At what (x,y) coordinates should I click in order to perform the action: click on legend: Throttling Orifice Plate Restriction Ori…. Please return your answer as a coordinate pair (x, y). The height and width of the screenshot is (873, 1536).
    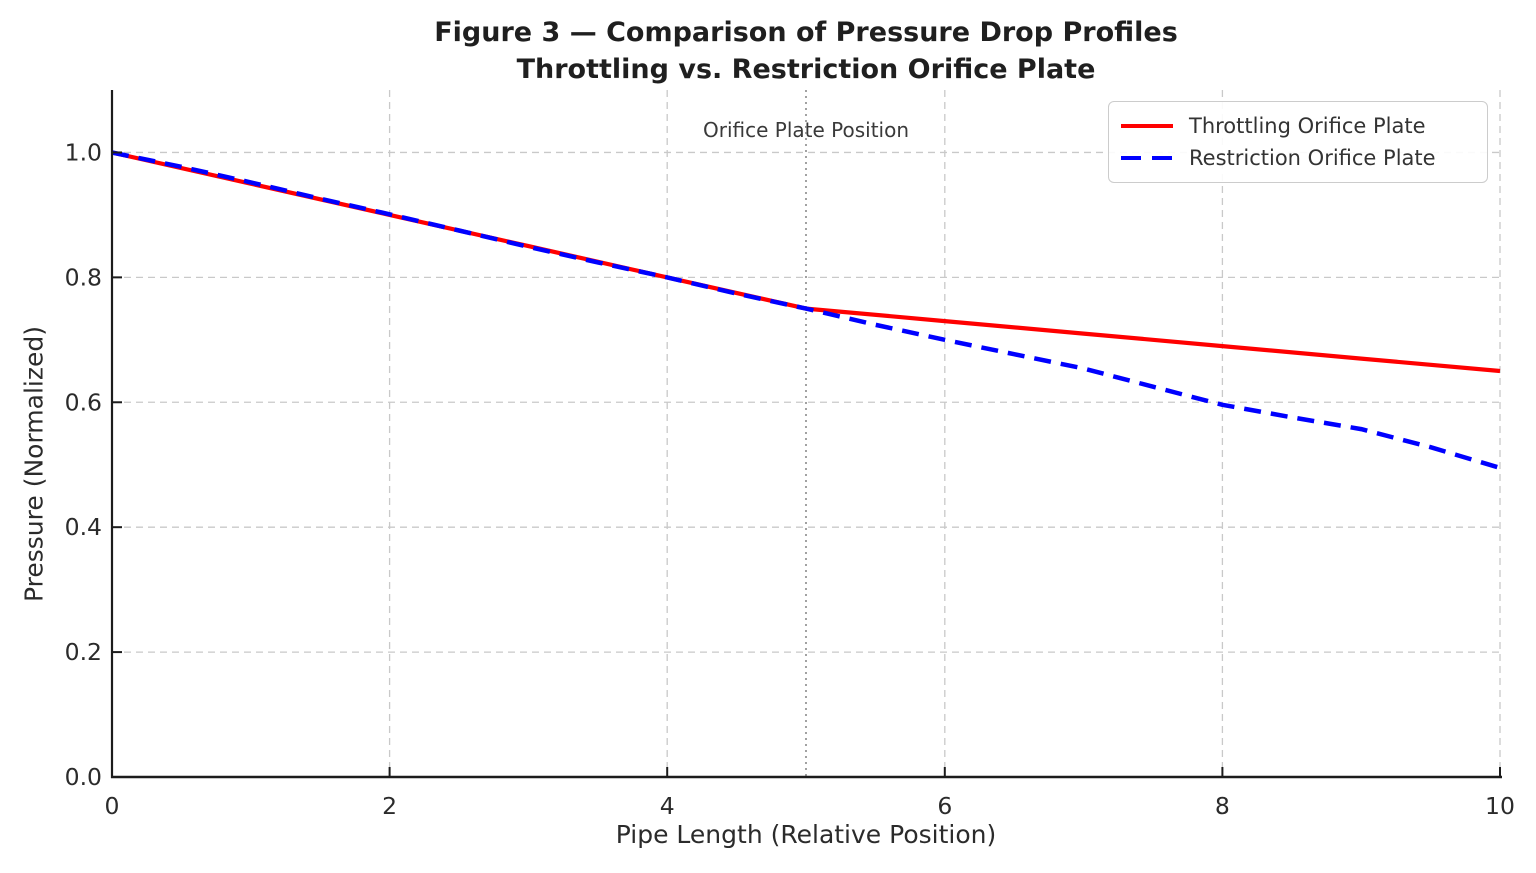
    Looking at the image, I should click on (1298, 142).